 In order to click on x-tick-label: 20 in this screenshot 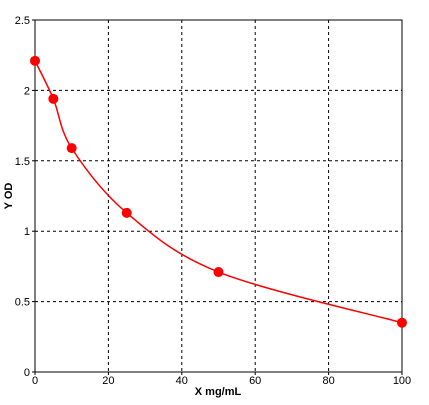, I will do `click(108, 381)`.